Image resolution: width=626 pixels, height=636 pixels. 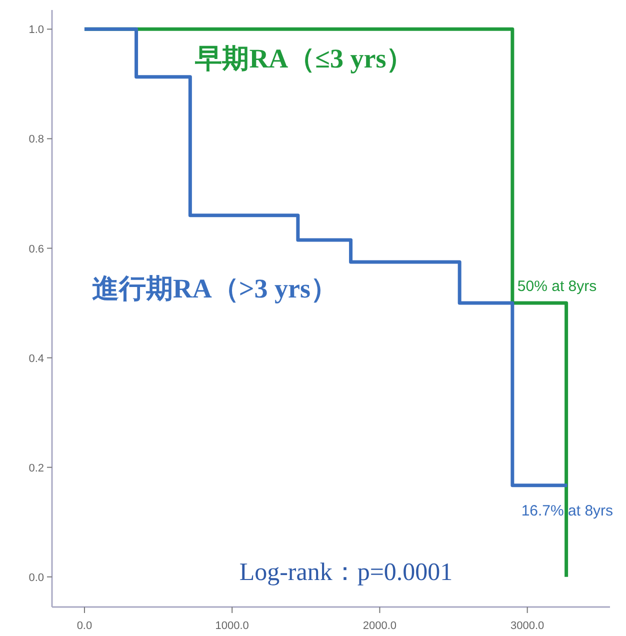 What do you see at coordinates (567, 511) in the screenshot?
I see `annotation: 16.7% at 8yrs` at bounding box center [567, 511].